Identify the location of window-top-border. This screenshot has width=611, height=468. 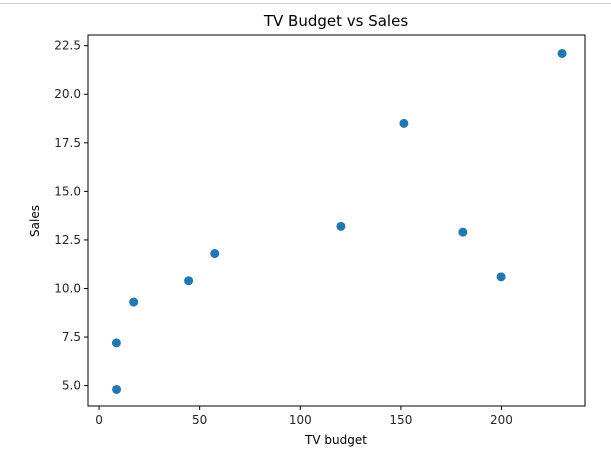
(305, 3).